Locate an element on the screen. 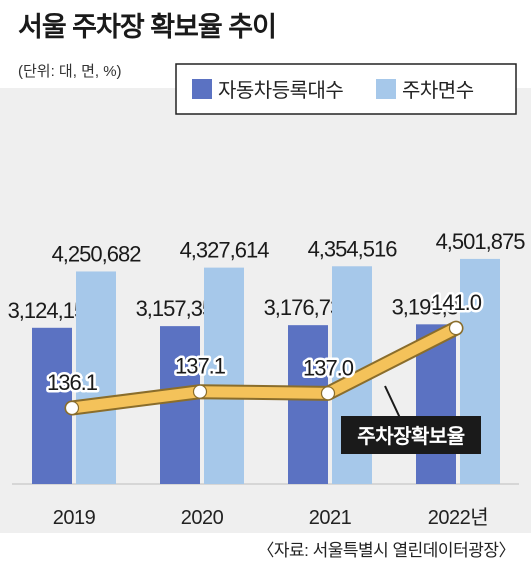 The height and width of the screenshot is (571, 531). legend-swatch-parking is located at coordinates (386, 89).